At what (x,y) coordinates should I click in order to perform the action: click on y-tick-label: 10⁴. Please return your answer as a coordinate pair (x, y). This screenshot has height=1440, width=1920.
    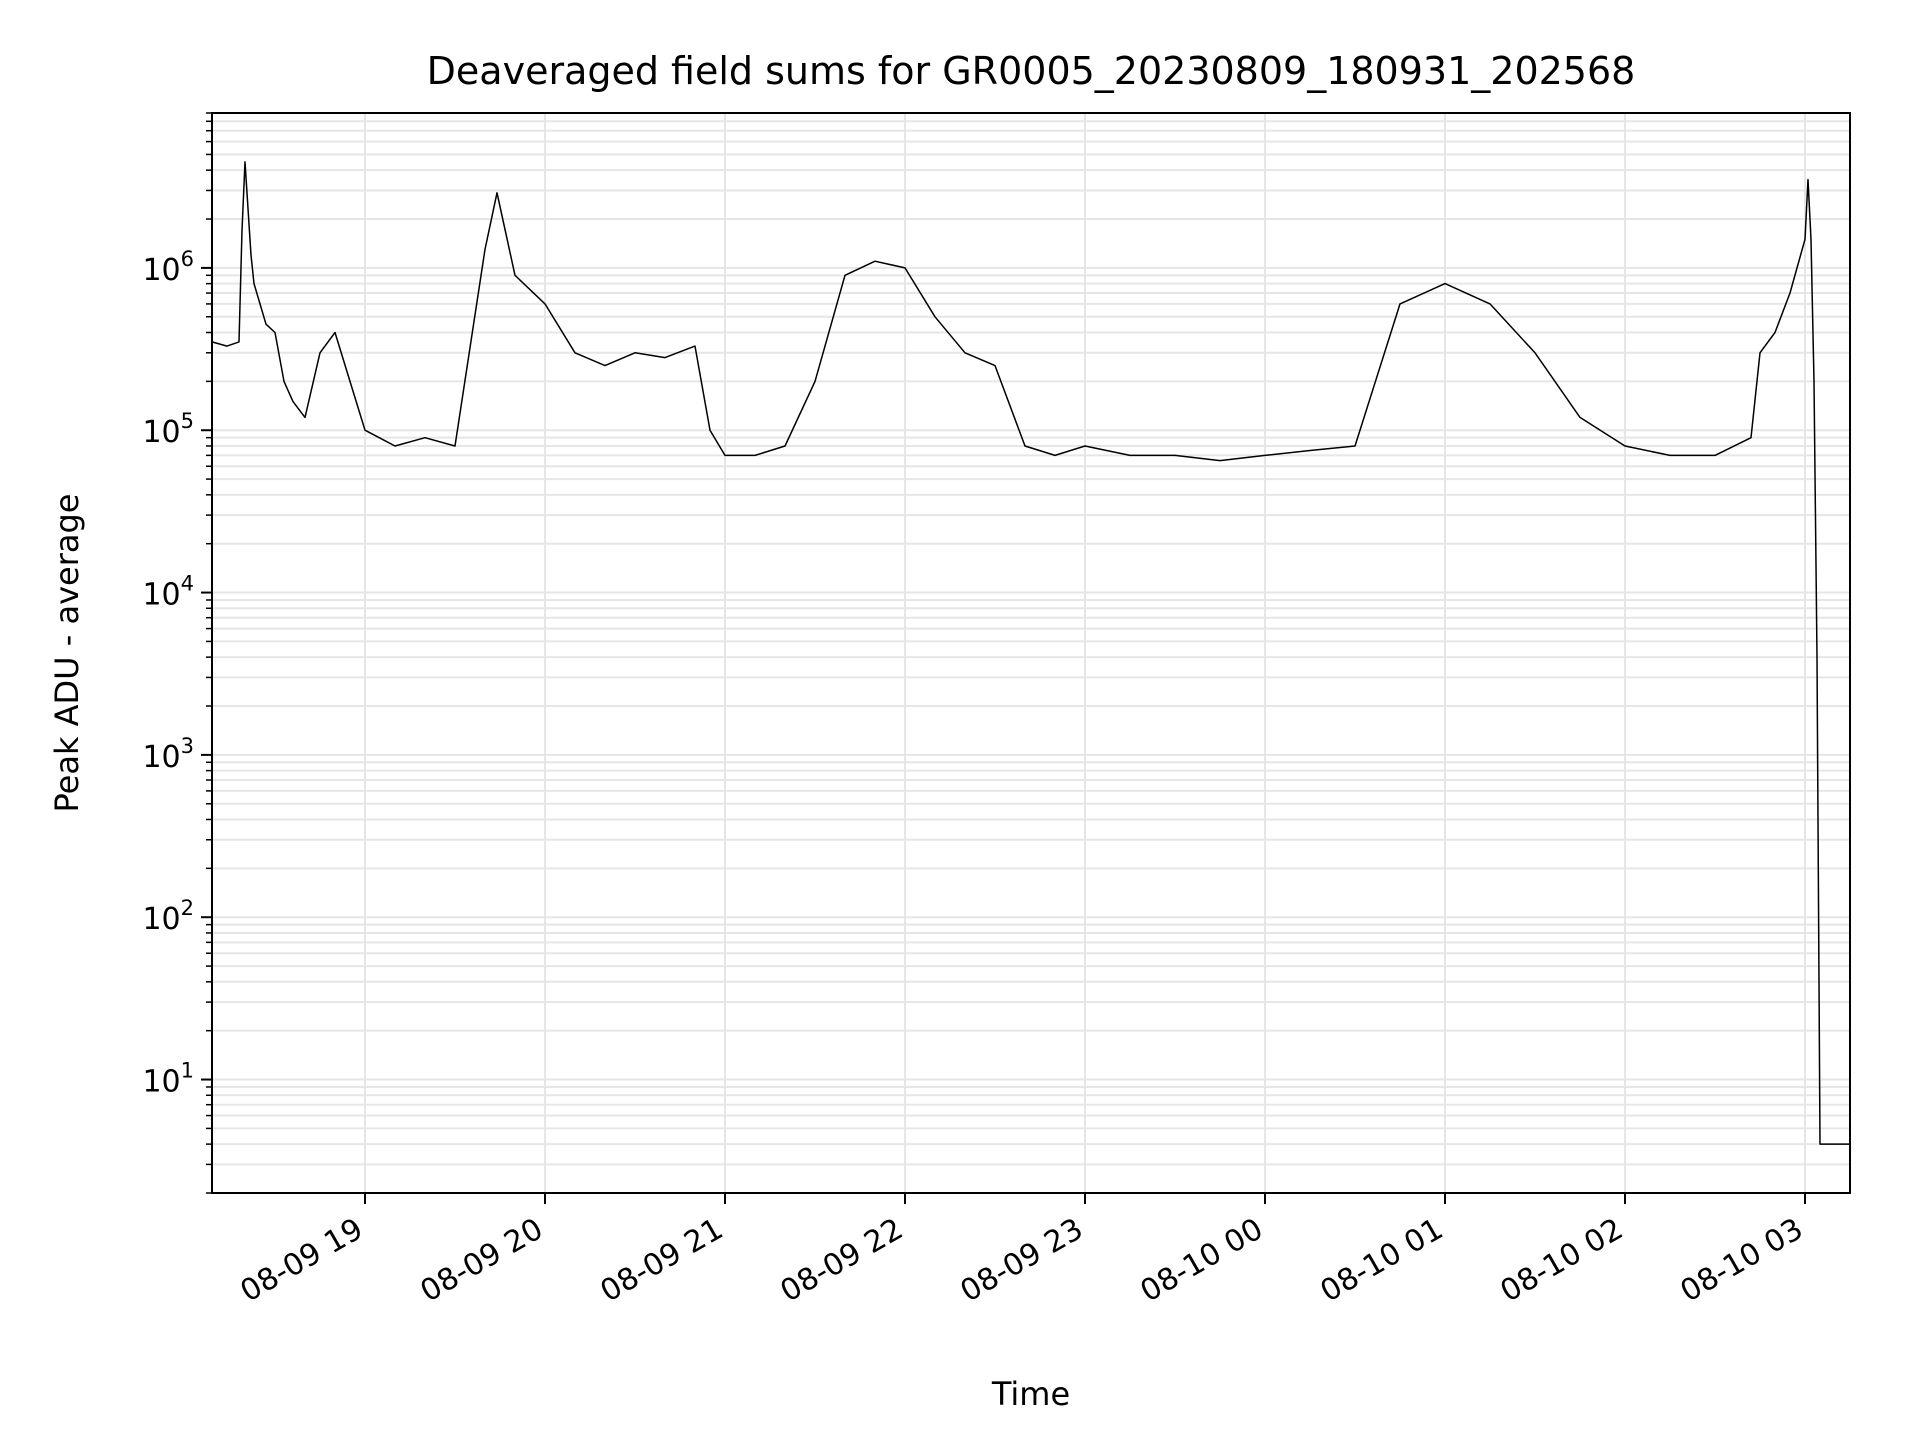
    Looking at the image, I should click on (168, 592).